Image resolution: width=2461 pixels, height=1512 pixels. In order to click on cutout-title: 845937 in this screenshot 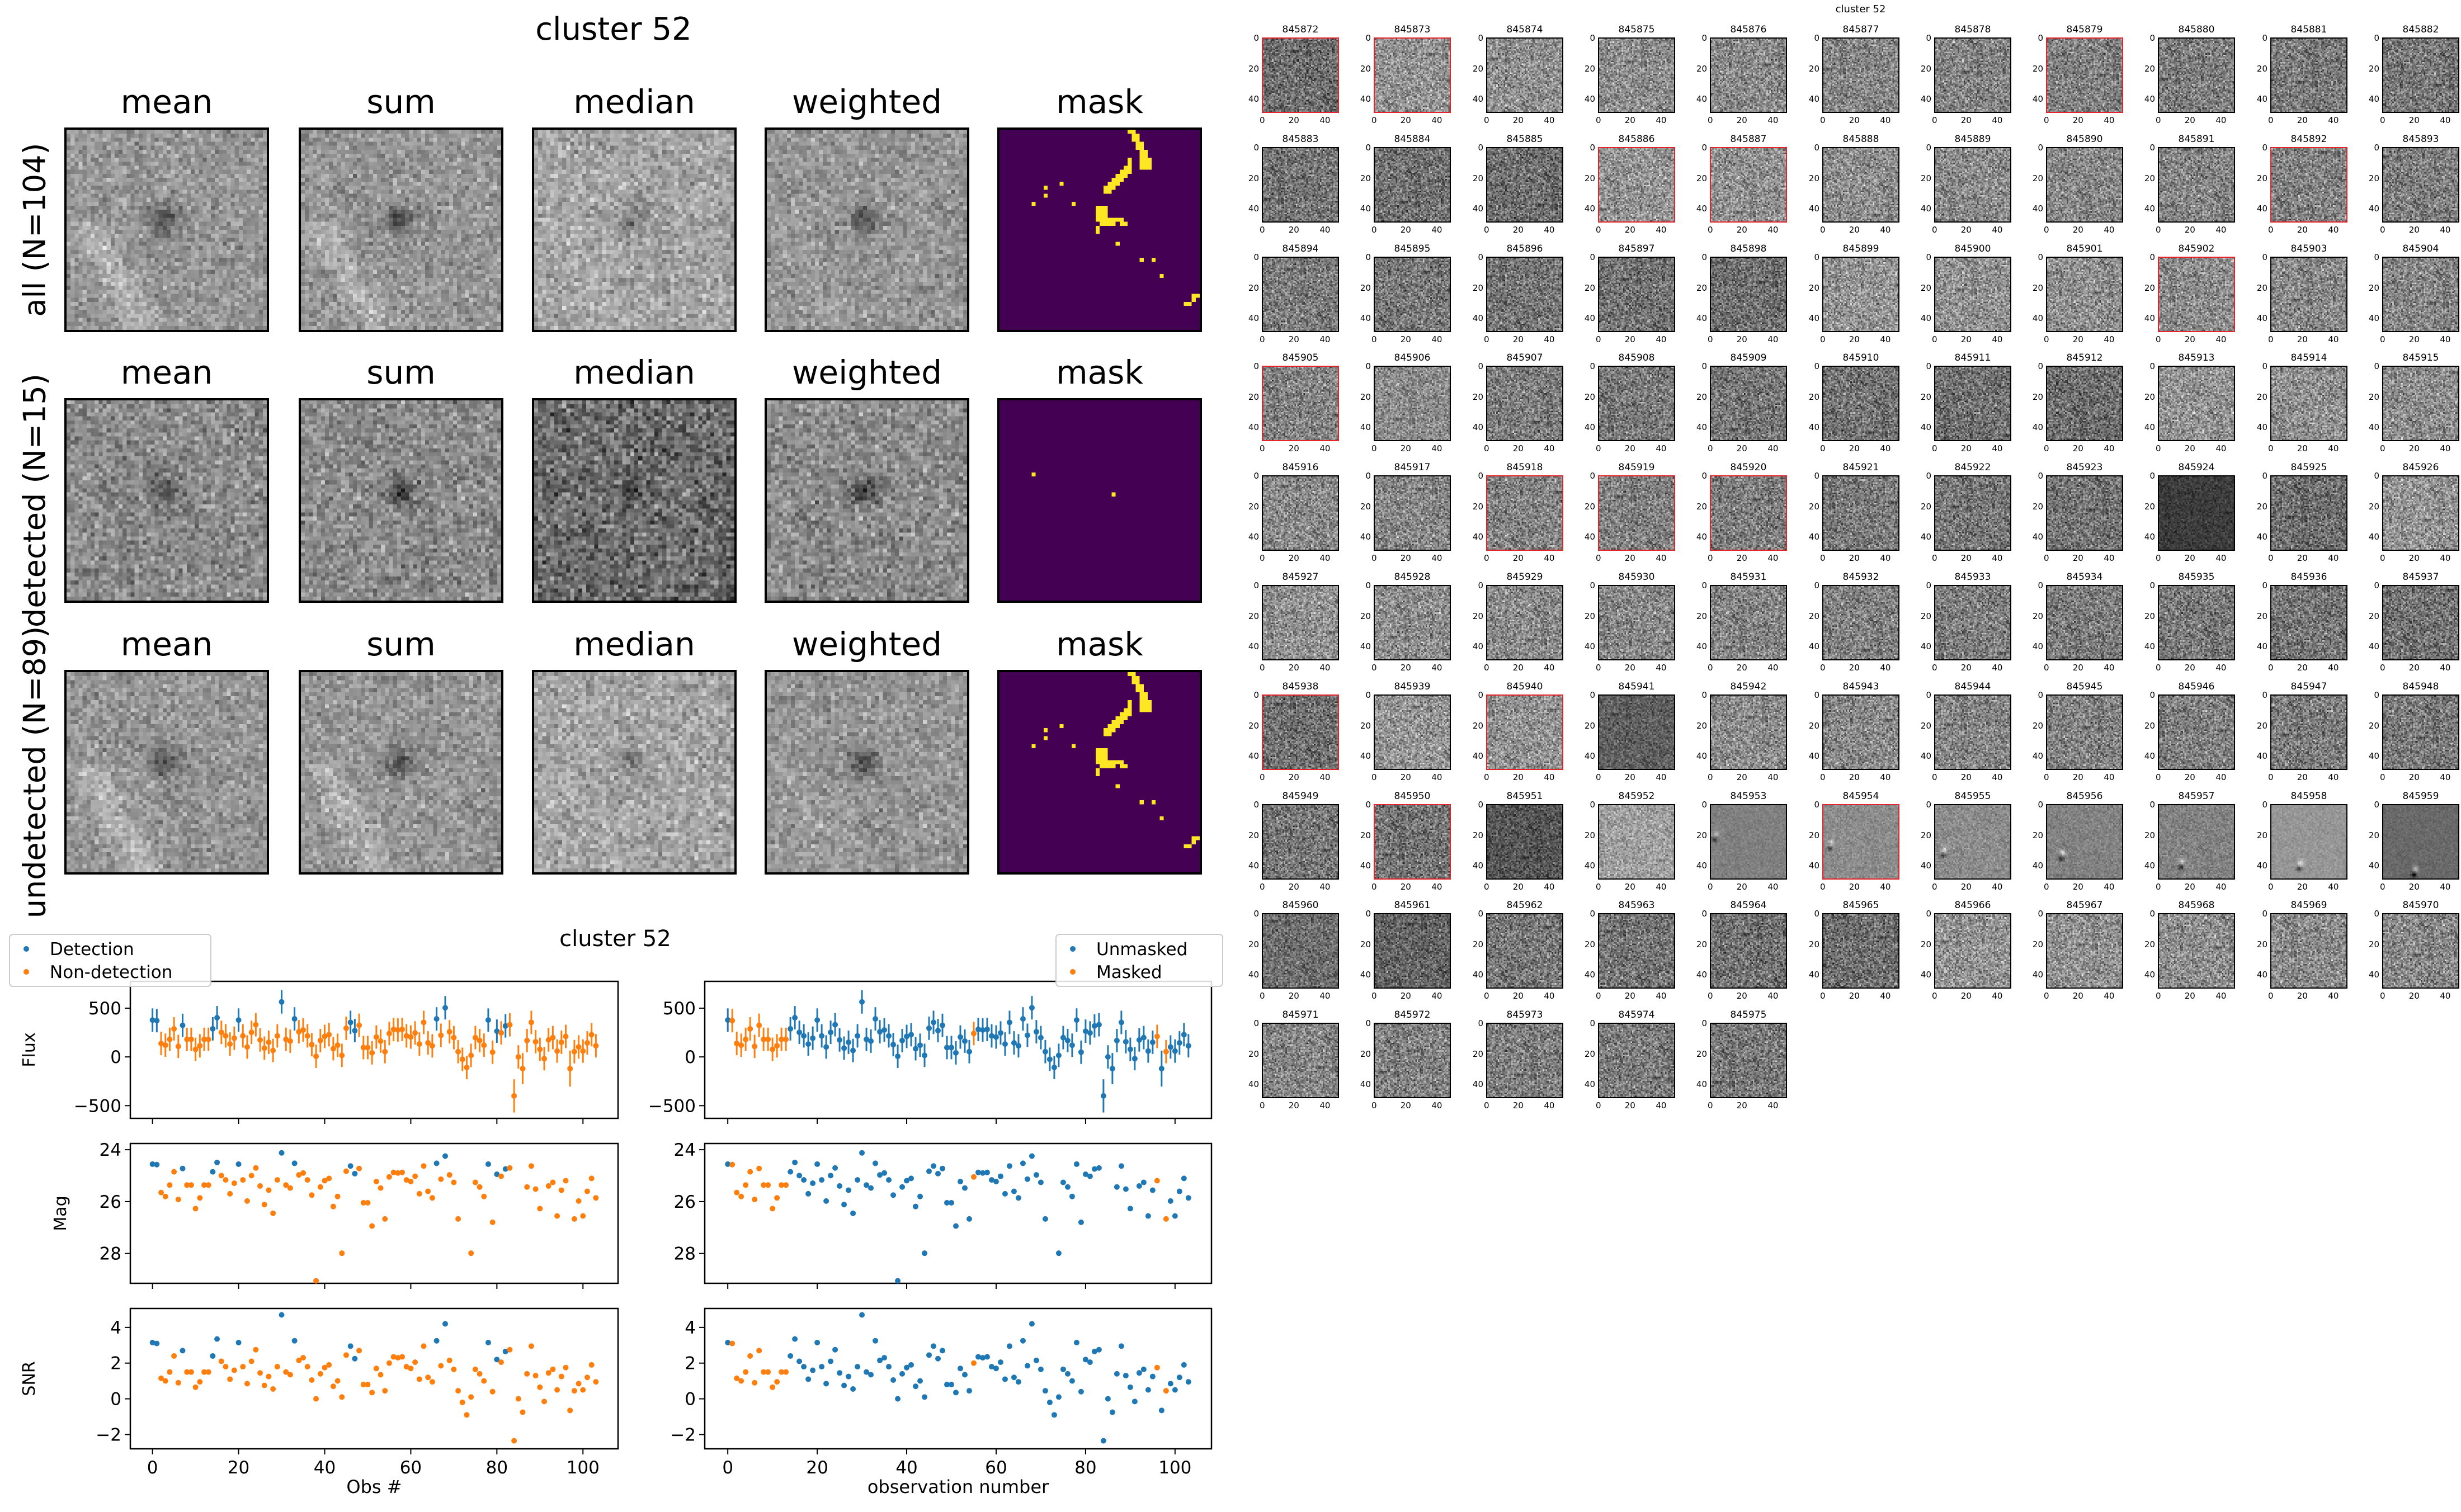, I will do `click(2420, 577)`.